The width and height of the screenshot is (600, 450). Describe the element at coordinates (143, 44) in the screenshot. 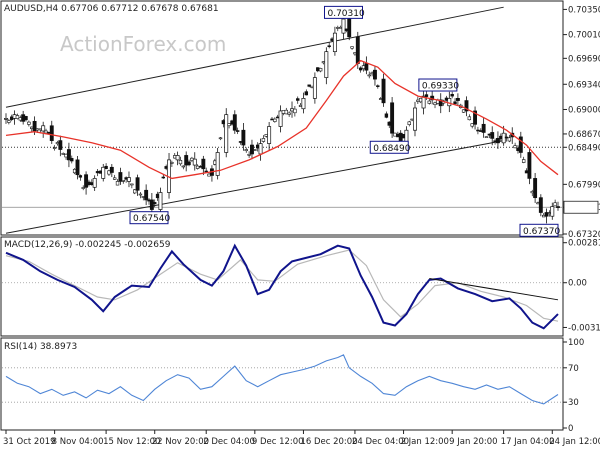

I see `watermark: ActionForex.com` at that location.